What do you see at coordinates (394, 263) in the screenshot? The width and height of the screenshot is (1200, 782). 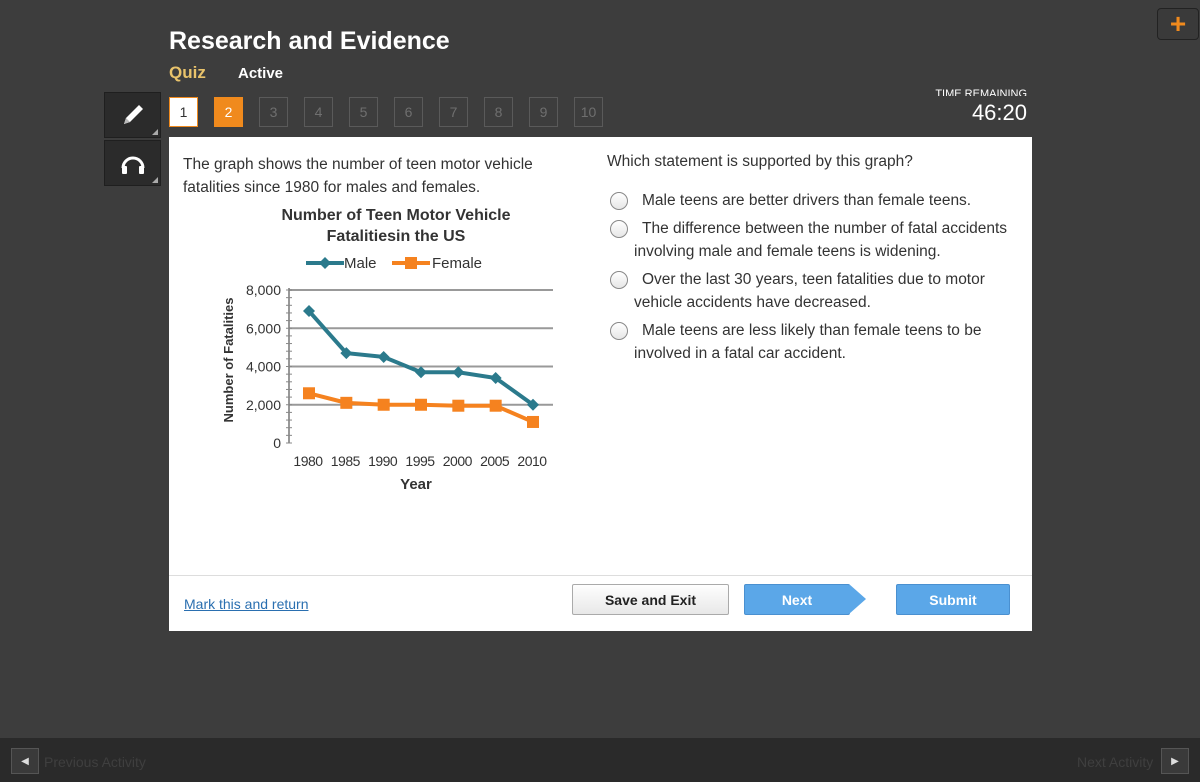 I see `chart-legend: Male Female` at bounding box center [394, 263].